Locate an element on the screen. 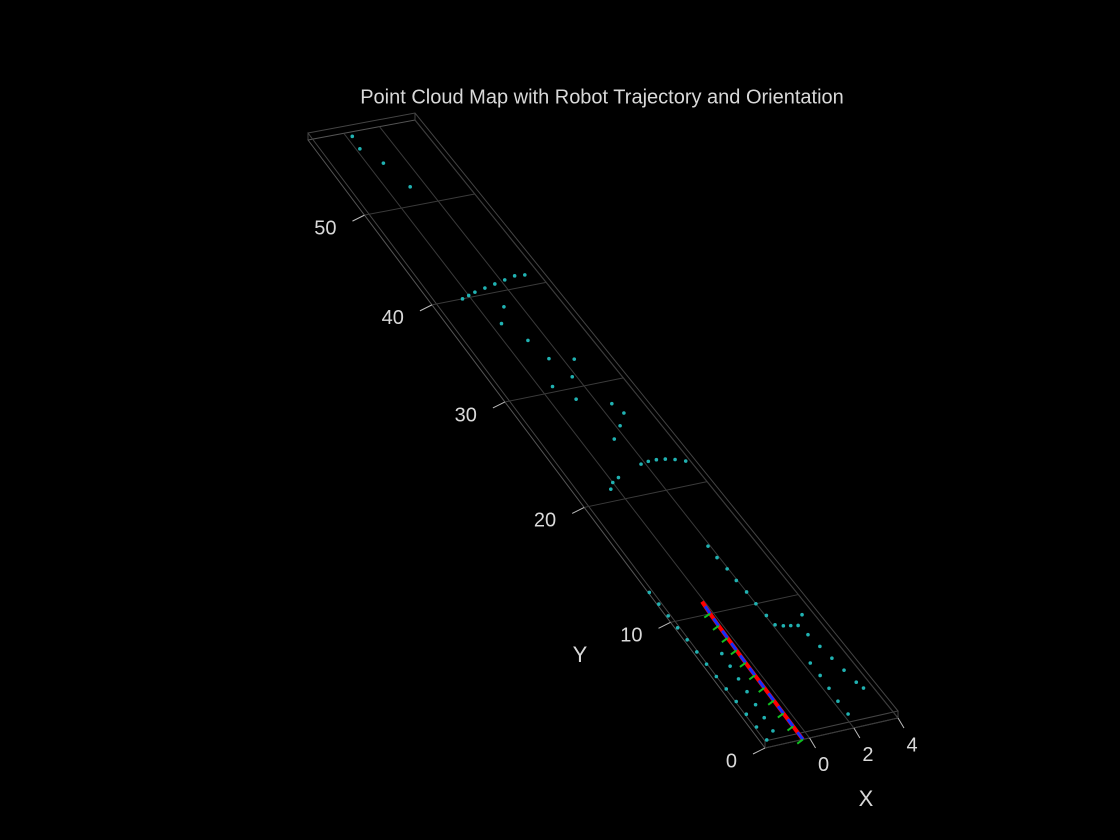 The height and width of the screenshot is (840, 1120). x-axis-label: X is located at coordinates (866, 798).